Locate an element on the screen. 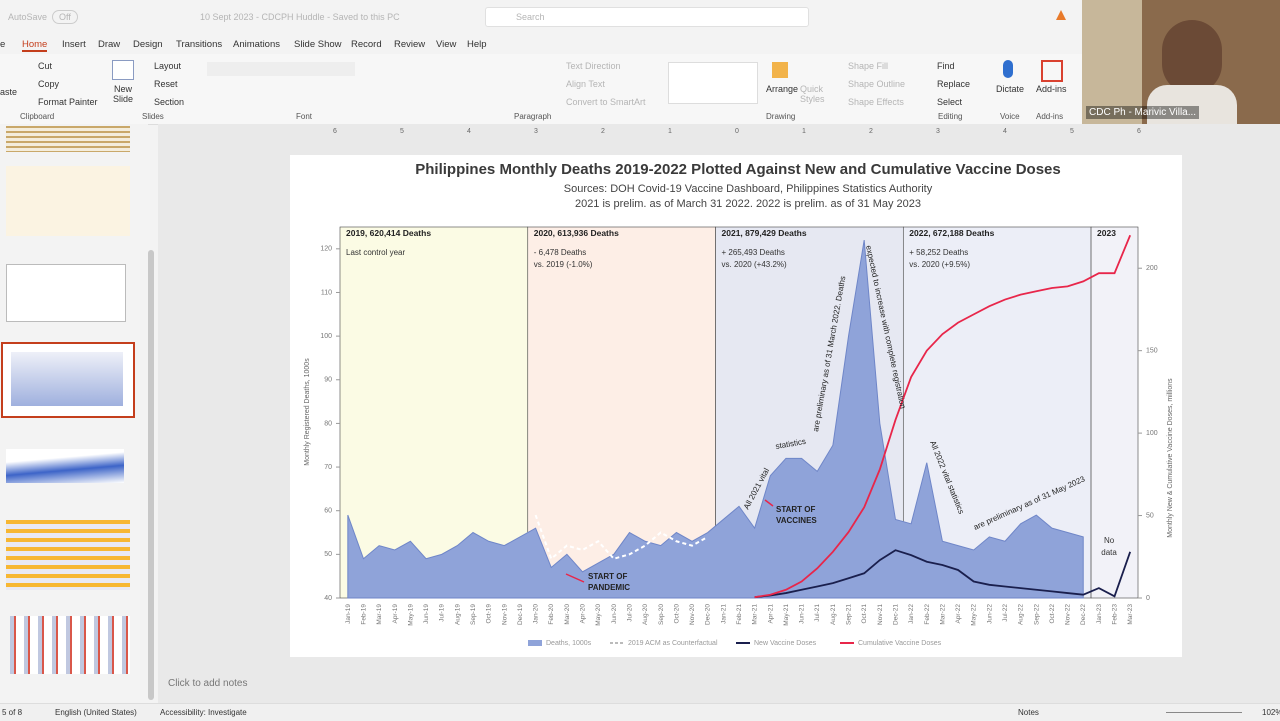 This screenshot has width=1280, height=721. scrollbar is located at coordinates (151, 475).